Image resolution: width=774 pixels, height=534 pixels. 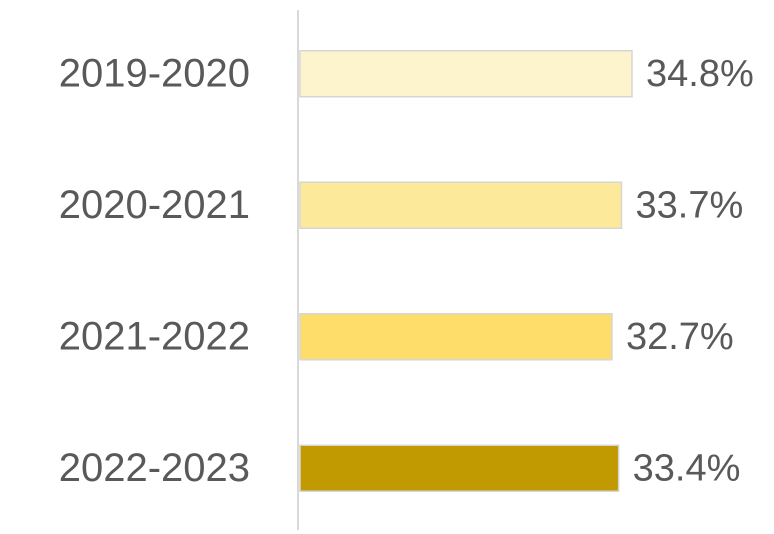 I want to click on y-tick-label: 2022-2023, so click(x=154, y=468).